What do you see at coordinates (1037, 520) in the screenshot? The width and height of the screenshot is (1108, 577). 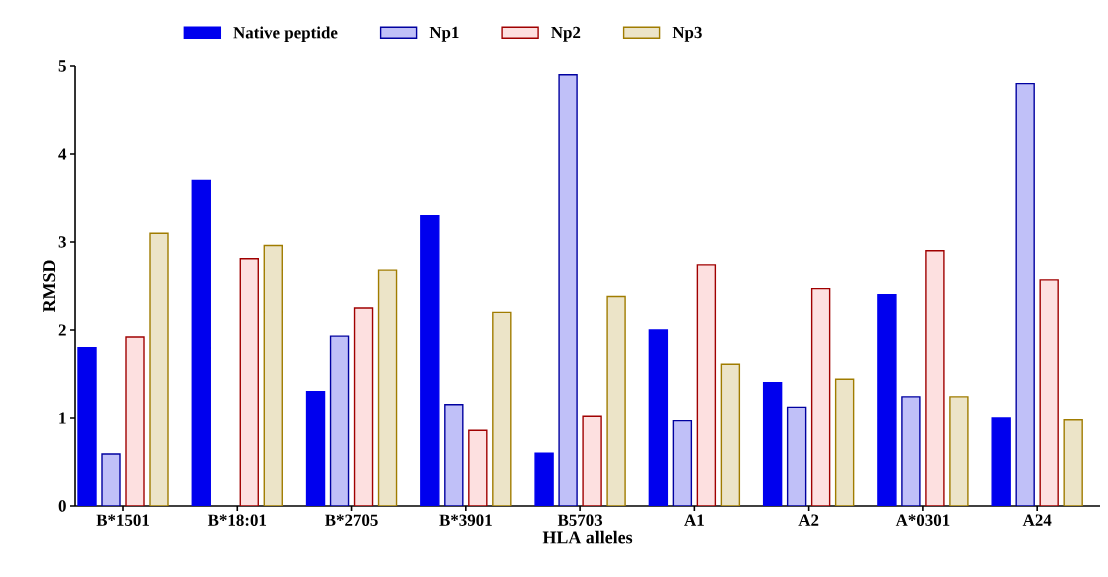 I see `x-tick-label: A24` at bounding box center [1037, 520].